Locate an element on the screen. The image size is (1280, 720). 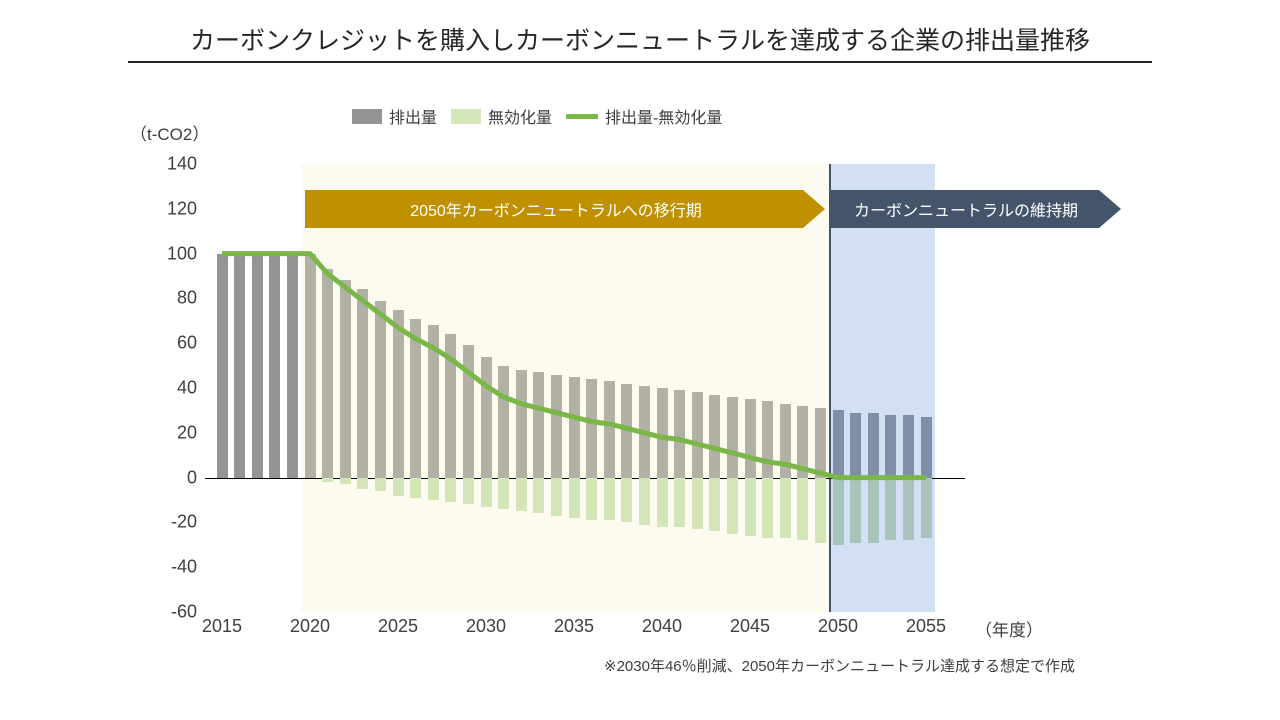
page-title: カーボンクレジットを購入しカーボンニュートラルを達成する企業の排出量推移 is located at coordinates (640, 43).